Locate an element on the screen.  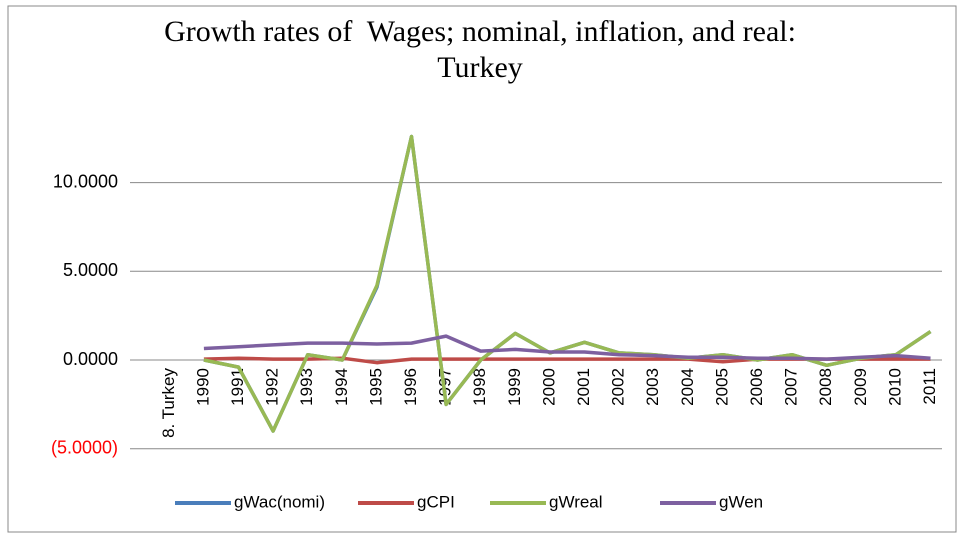
y-tick-label: 0.0000 is located at coordinates (90, 359).